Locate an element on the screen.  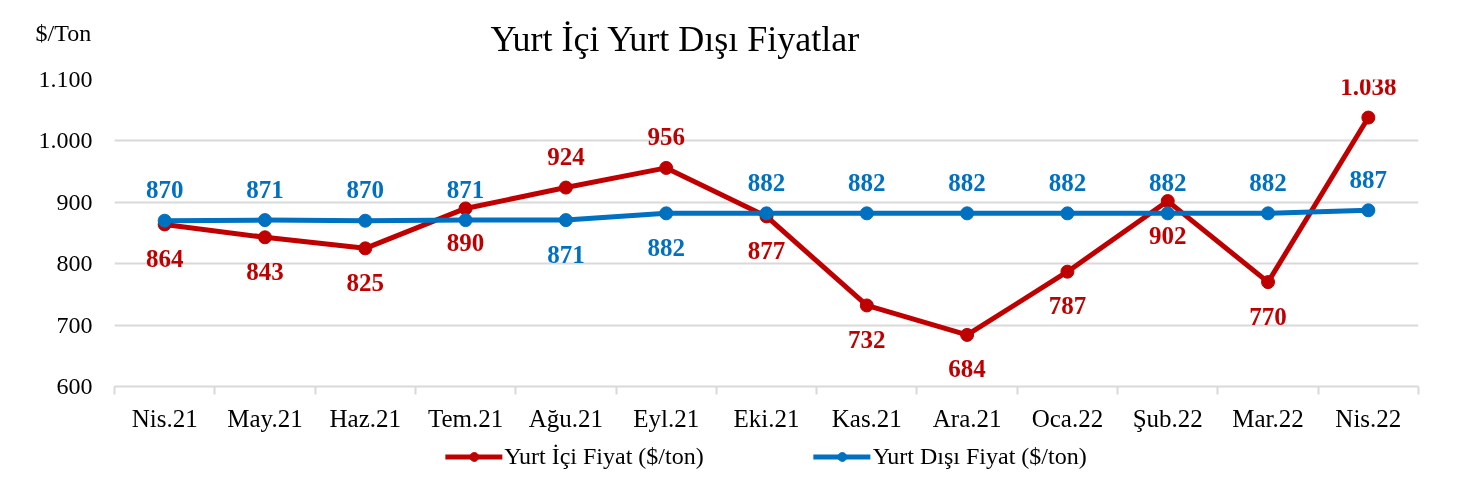
x-tick-label: Tem.21 is located at coordinates (465, 418).